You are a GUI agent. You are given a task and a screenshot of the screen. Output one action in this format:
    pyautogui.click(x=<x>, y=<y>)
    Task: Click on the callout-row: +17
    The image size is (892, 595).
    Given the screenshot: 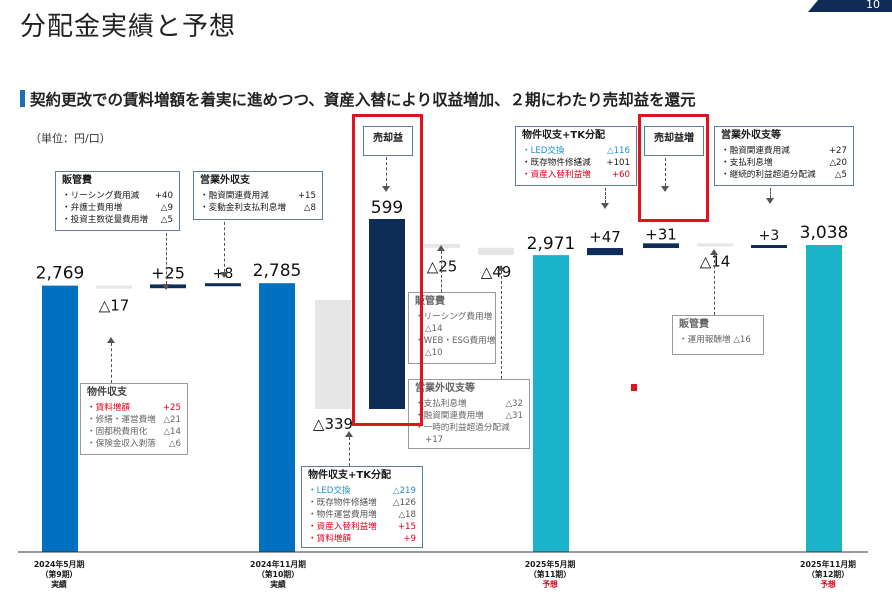 What is the action you would take?
    pyautogui.click(x=434, y=440)
    